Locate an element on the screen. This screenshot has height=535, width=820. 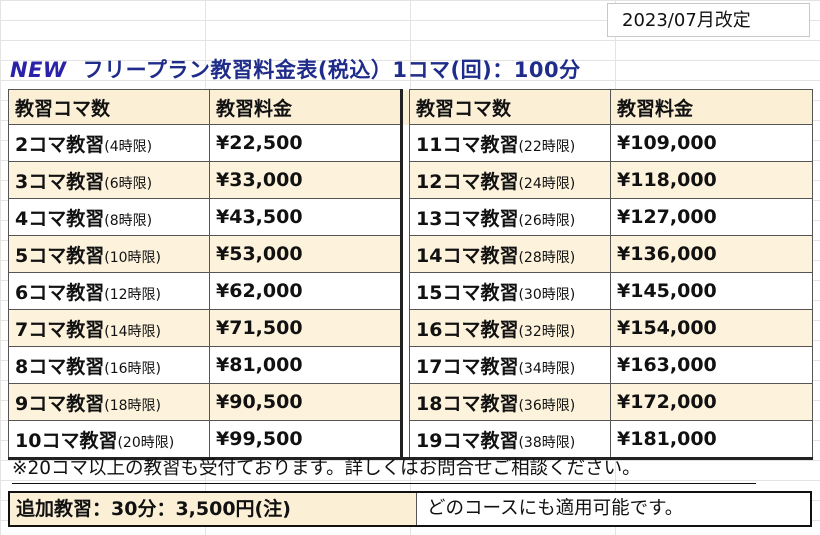
price-cell-right: ¥163,000 is located at coordinates (711, 365).